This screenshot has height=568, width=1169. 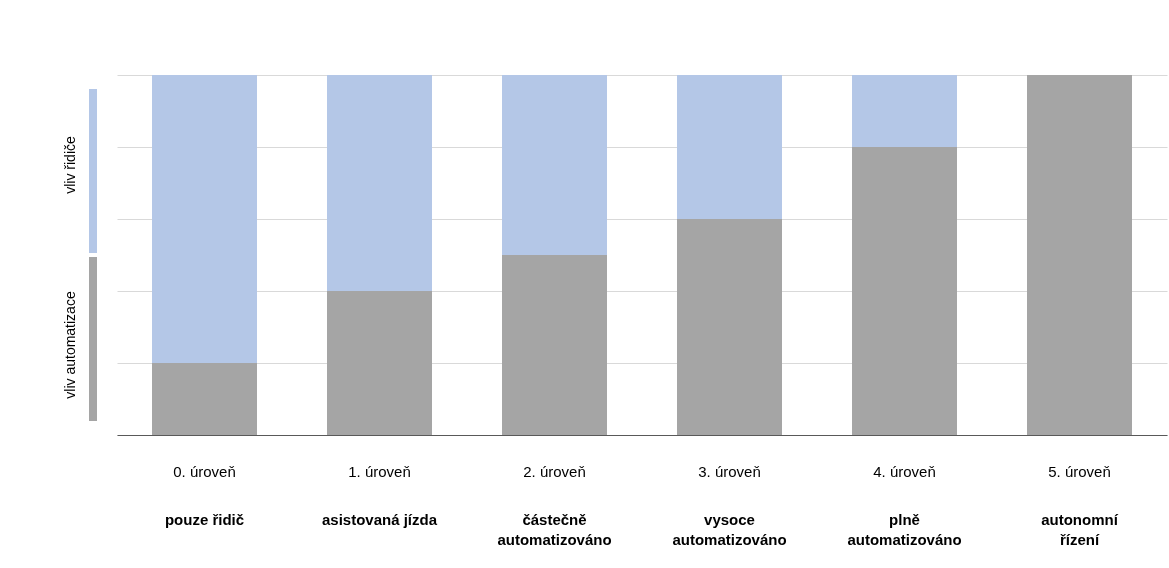 I want to click on text: vliv řidiče, so click(x=70, y=165).